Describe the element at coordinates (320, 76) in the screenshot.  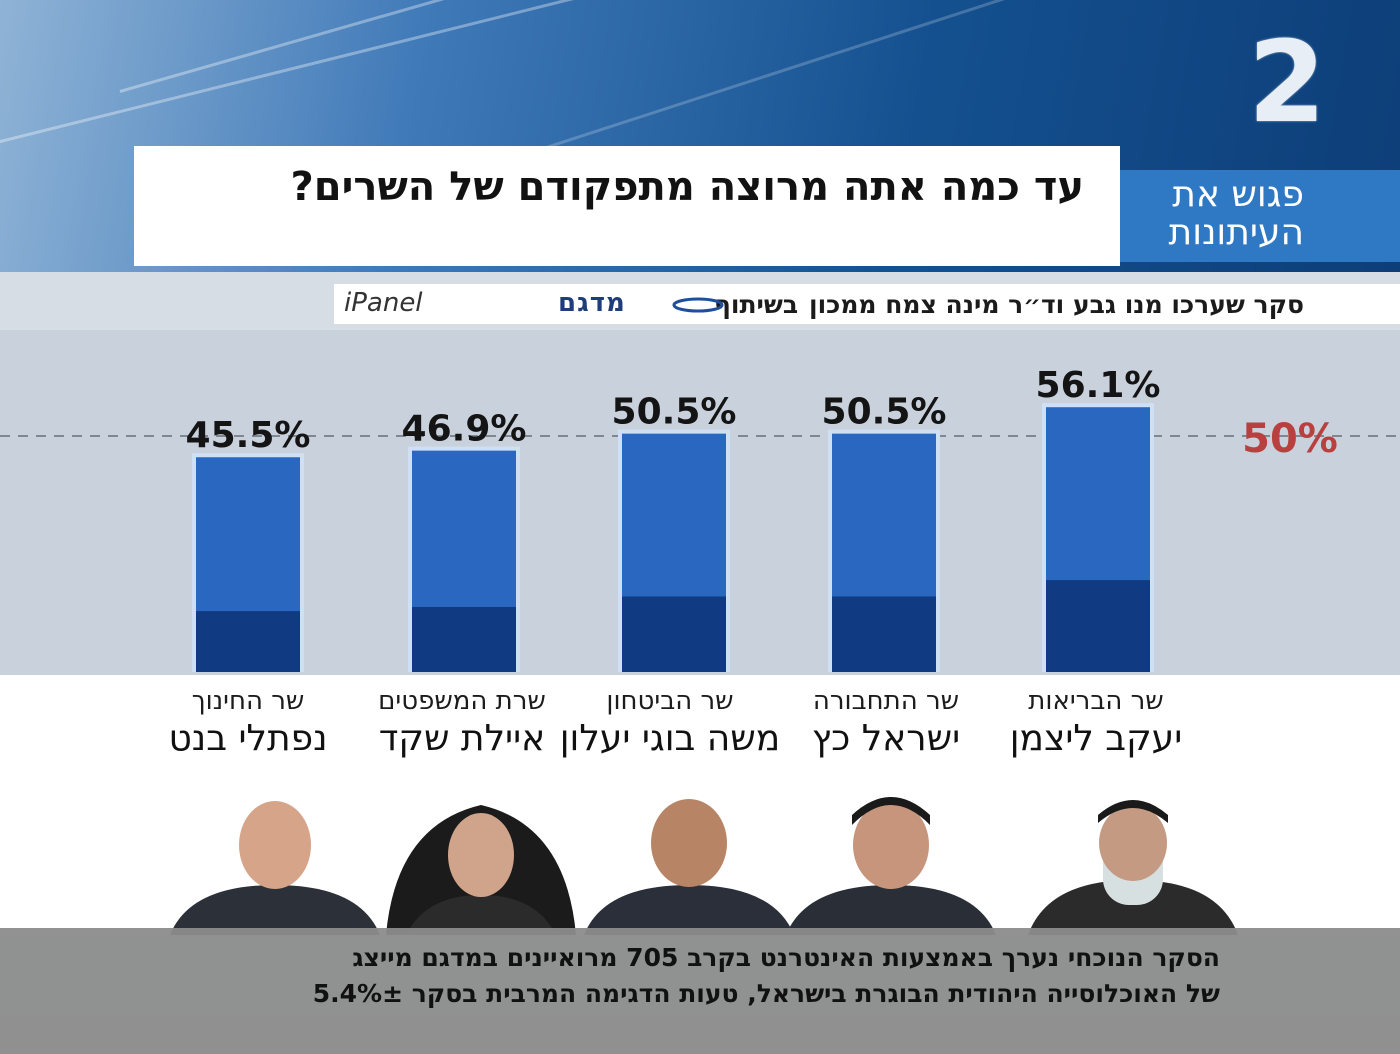
I see `light-streak` at that location.